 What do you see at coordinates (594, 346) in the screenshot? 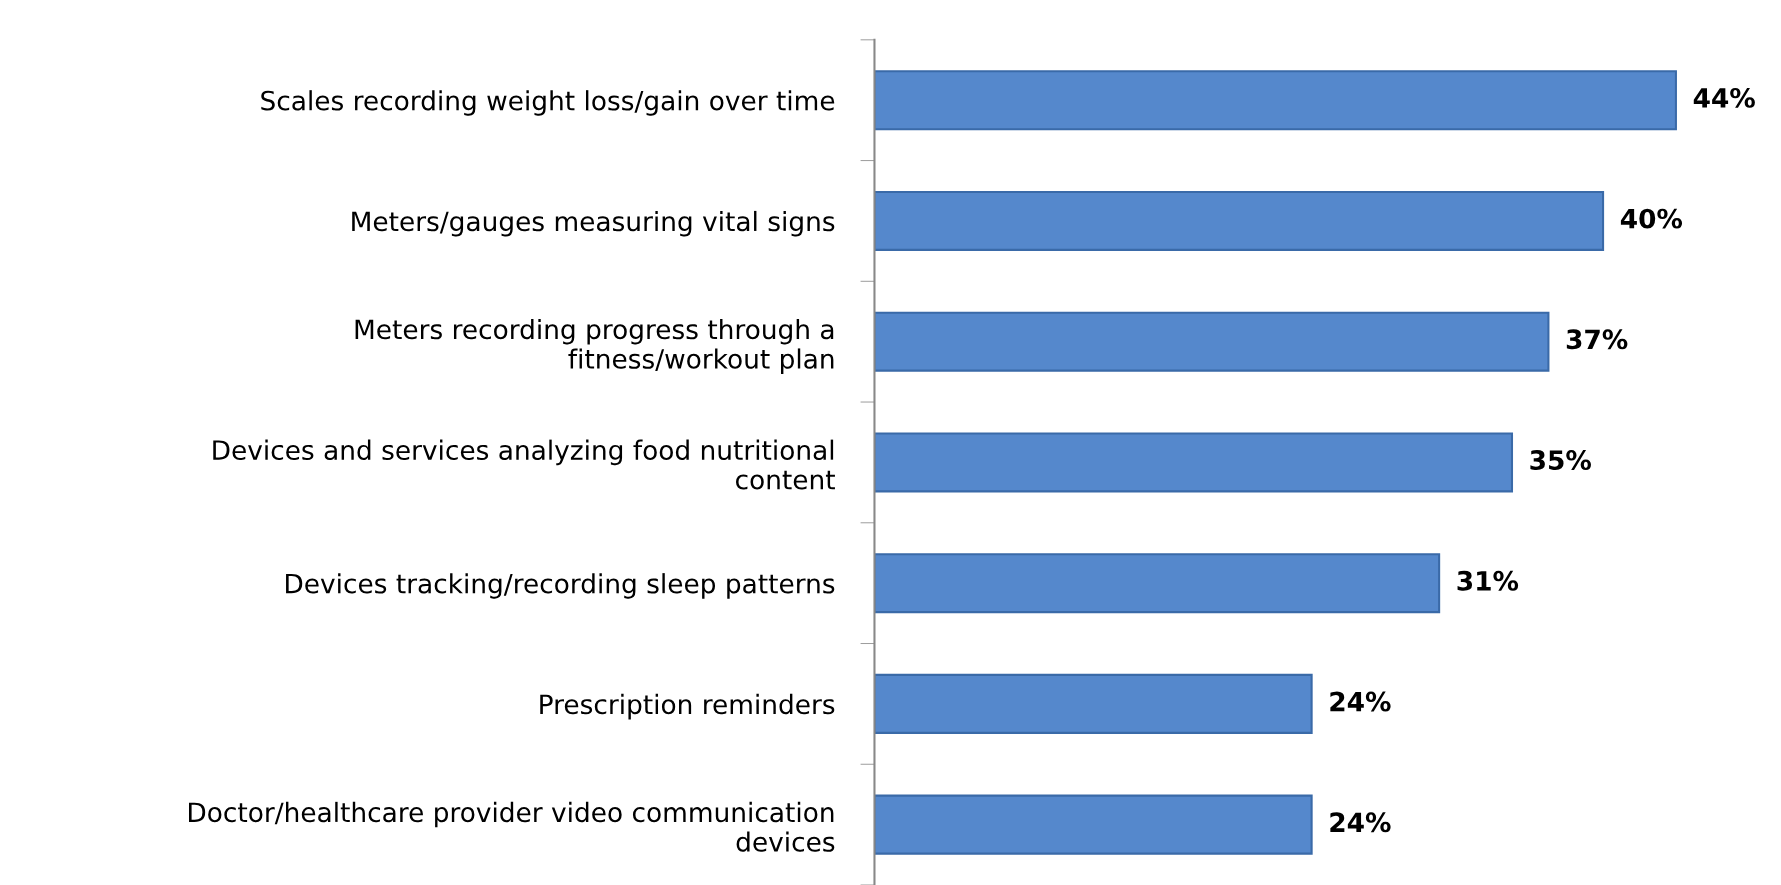
I see `y-tick-label: Meters recording progress through a fitness/workout plan` at bounding box center [594, 346].